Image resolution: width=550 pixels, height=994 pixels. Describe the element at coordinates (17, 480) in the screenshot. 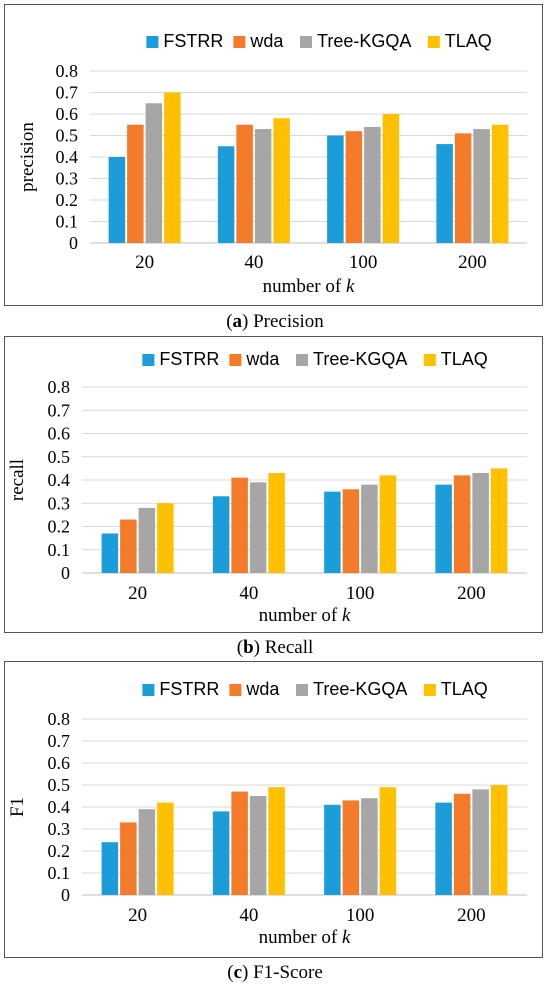

I see `y-axis-label: recall` at that location.